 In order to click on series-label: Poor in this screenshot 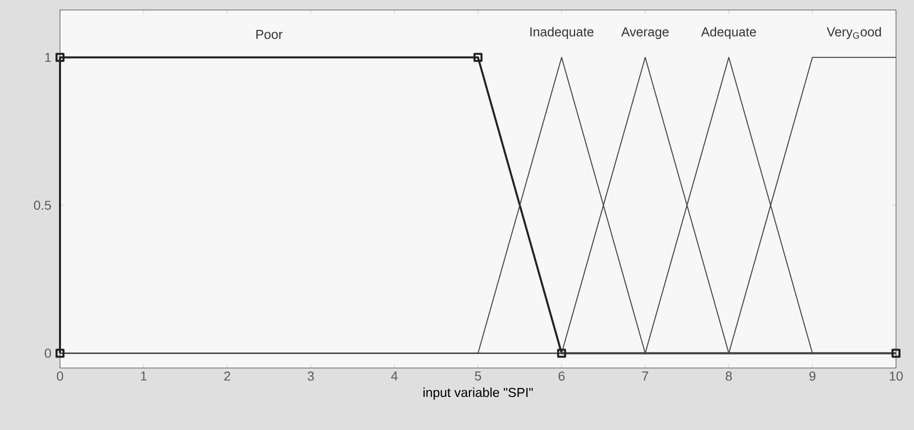, I will do `click(269, 35)`.